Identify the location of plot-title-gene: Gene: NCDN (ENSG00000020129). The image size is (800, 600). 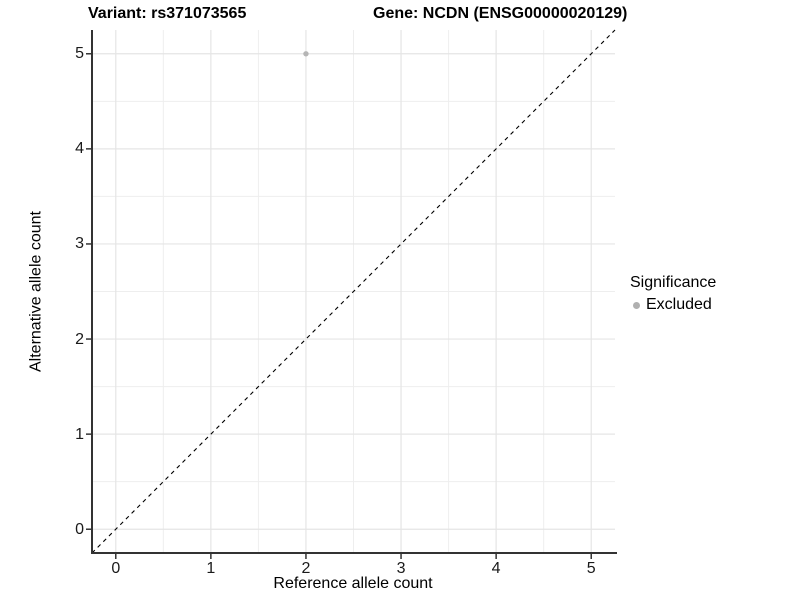
(500, 13).